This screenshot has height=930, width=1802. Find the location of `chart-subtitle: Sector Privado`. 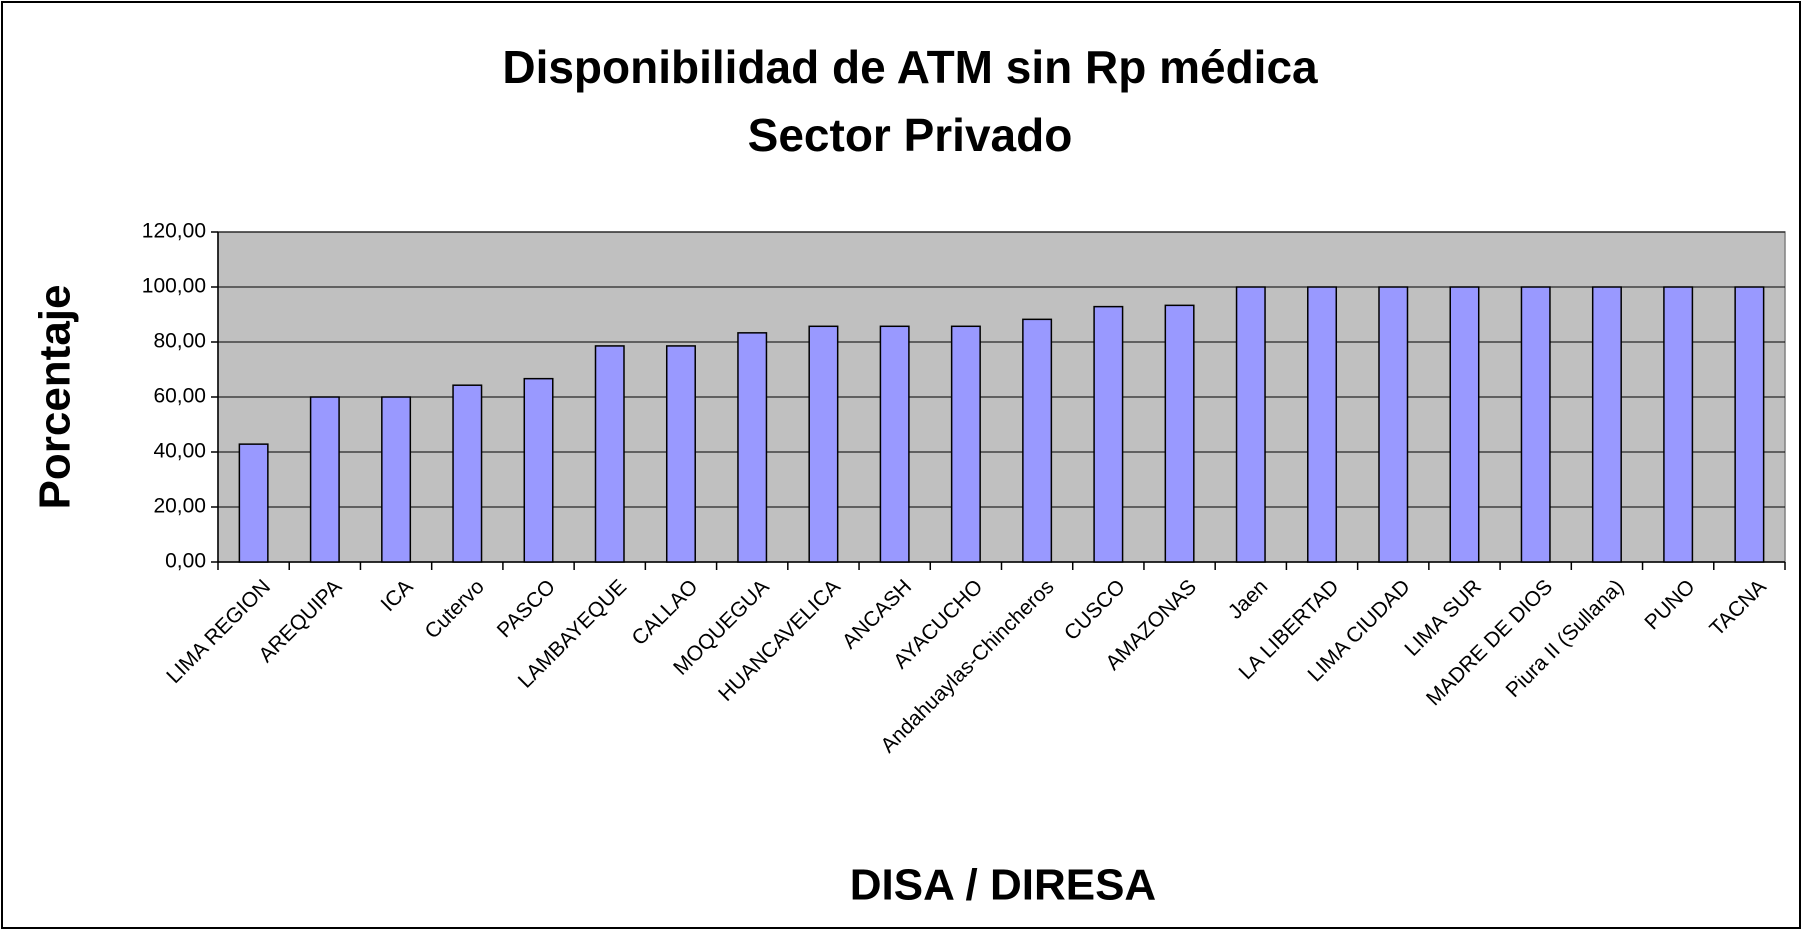

chart-subtitle: Sector Privado is located at coordinates (910, 135).